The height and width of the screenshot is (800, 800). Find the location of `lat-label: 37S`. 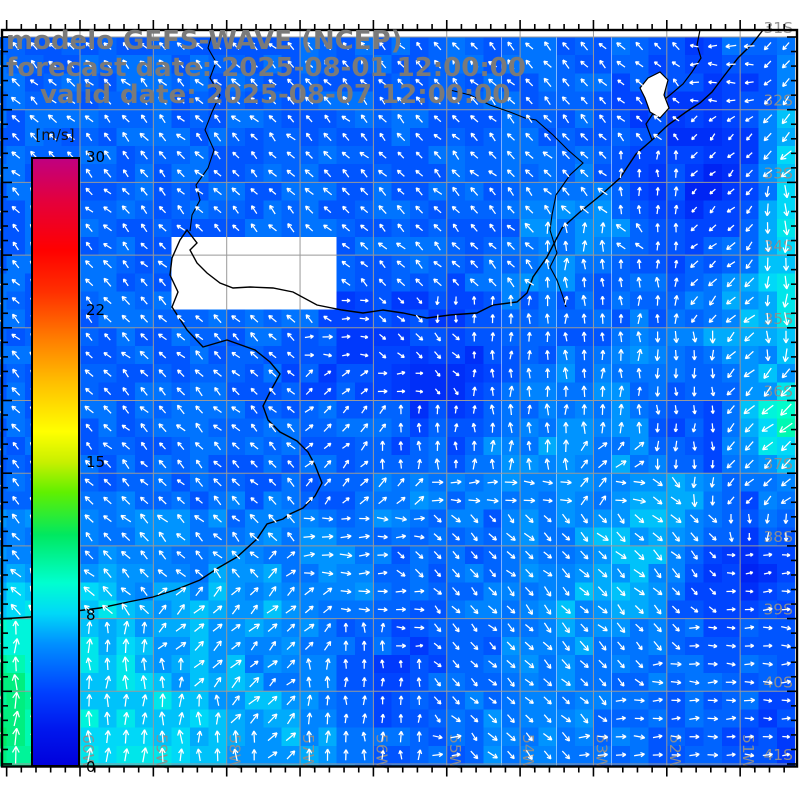

lat-label: 37S is located at coordinates (778, 464).